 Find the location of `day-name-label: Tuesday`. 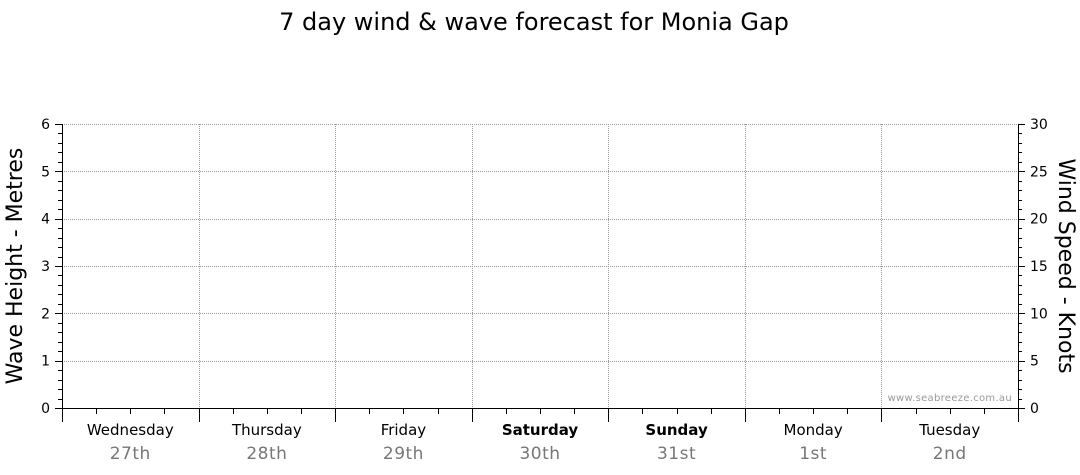

day-name-label: Tuesday is located at coordinates (949, 430).